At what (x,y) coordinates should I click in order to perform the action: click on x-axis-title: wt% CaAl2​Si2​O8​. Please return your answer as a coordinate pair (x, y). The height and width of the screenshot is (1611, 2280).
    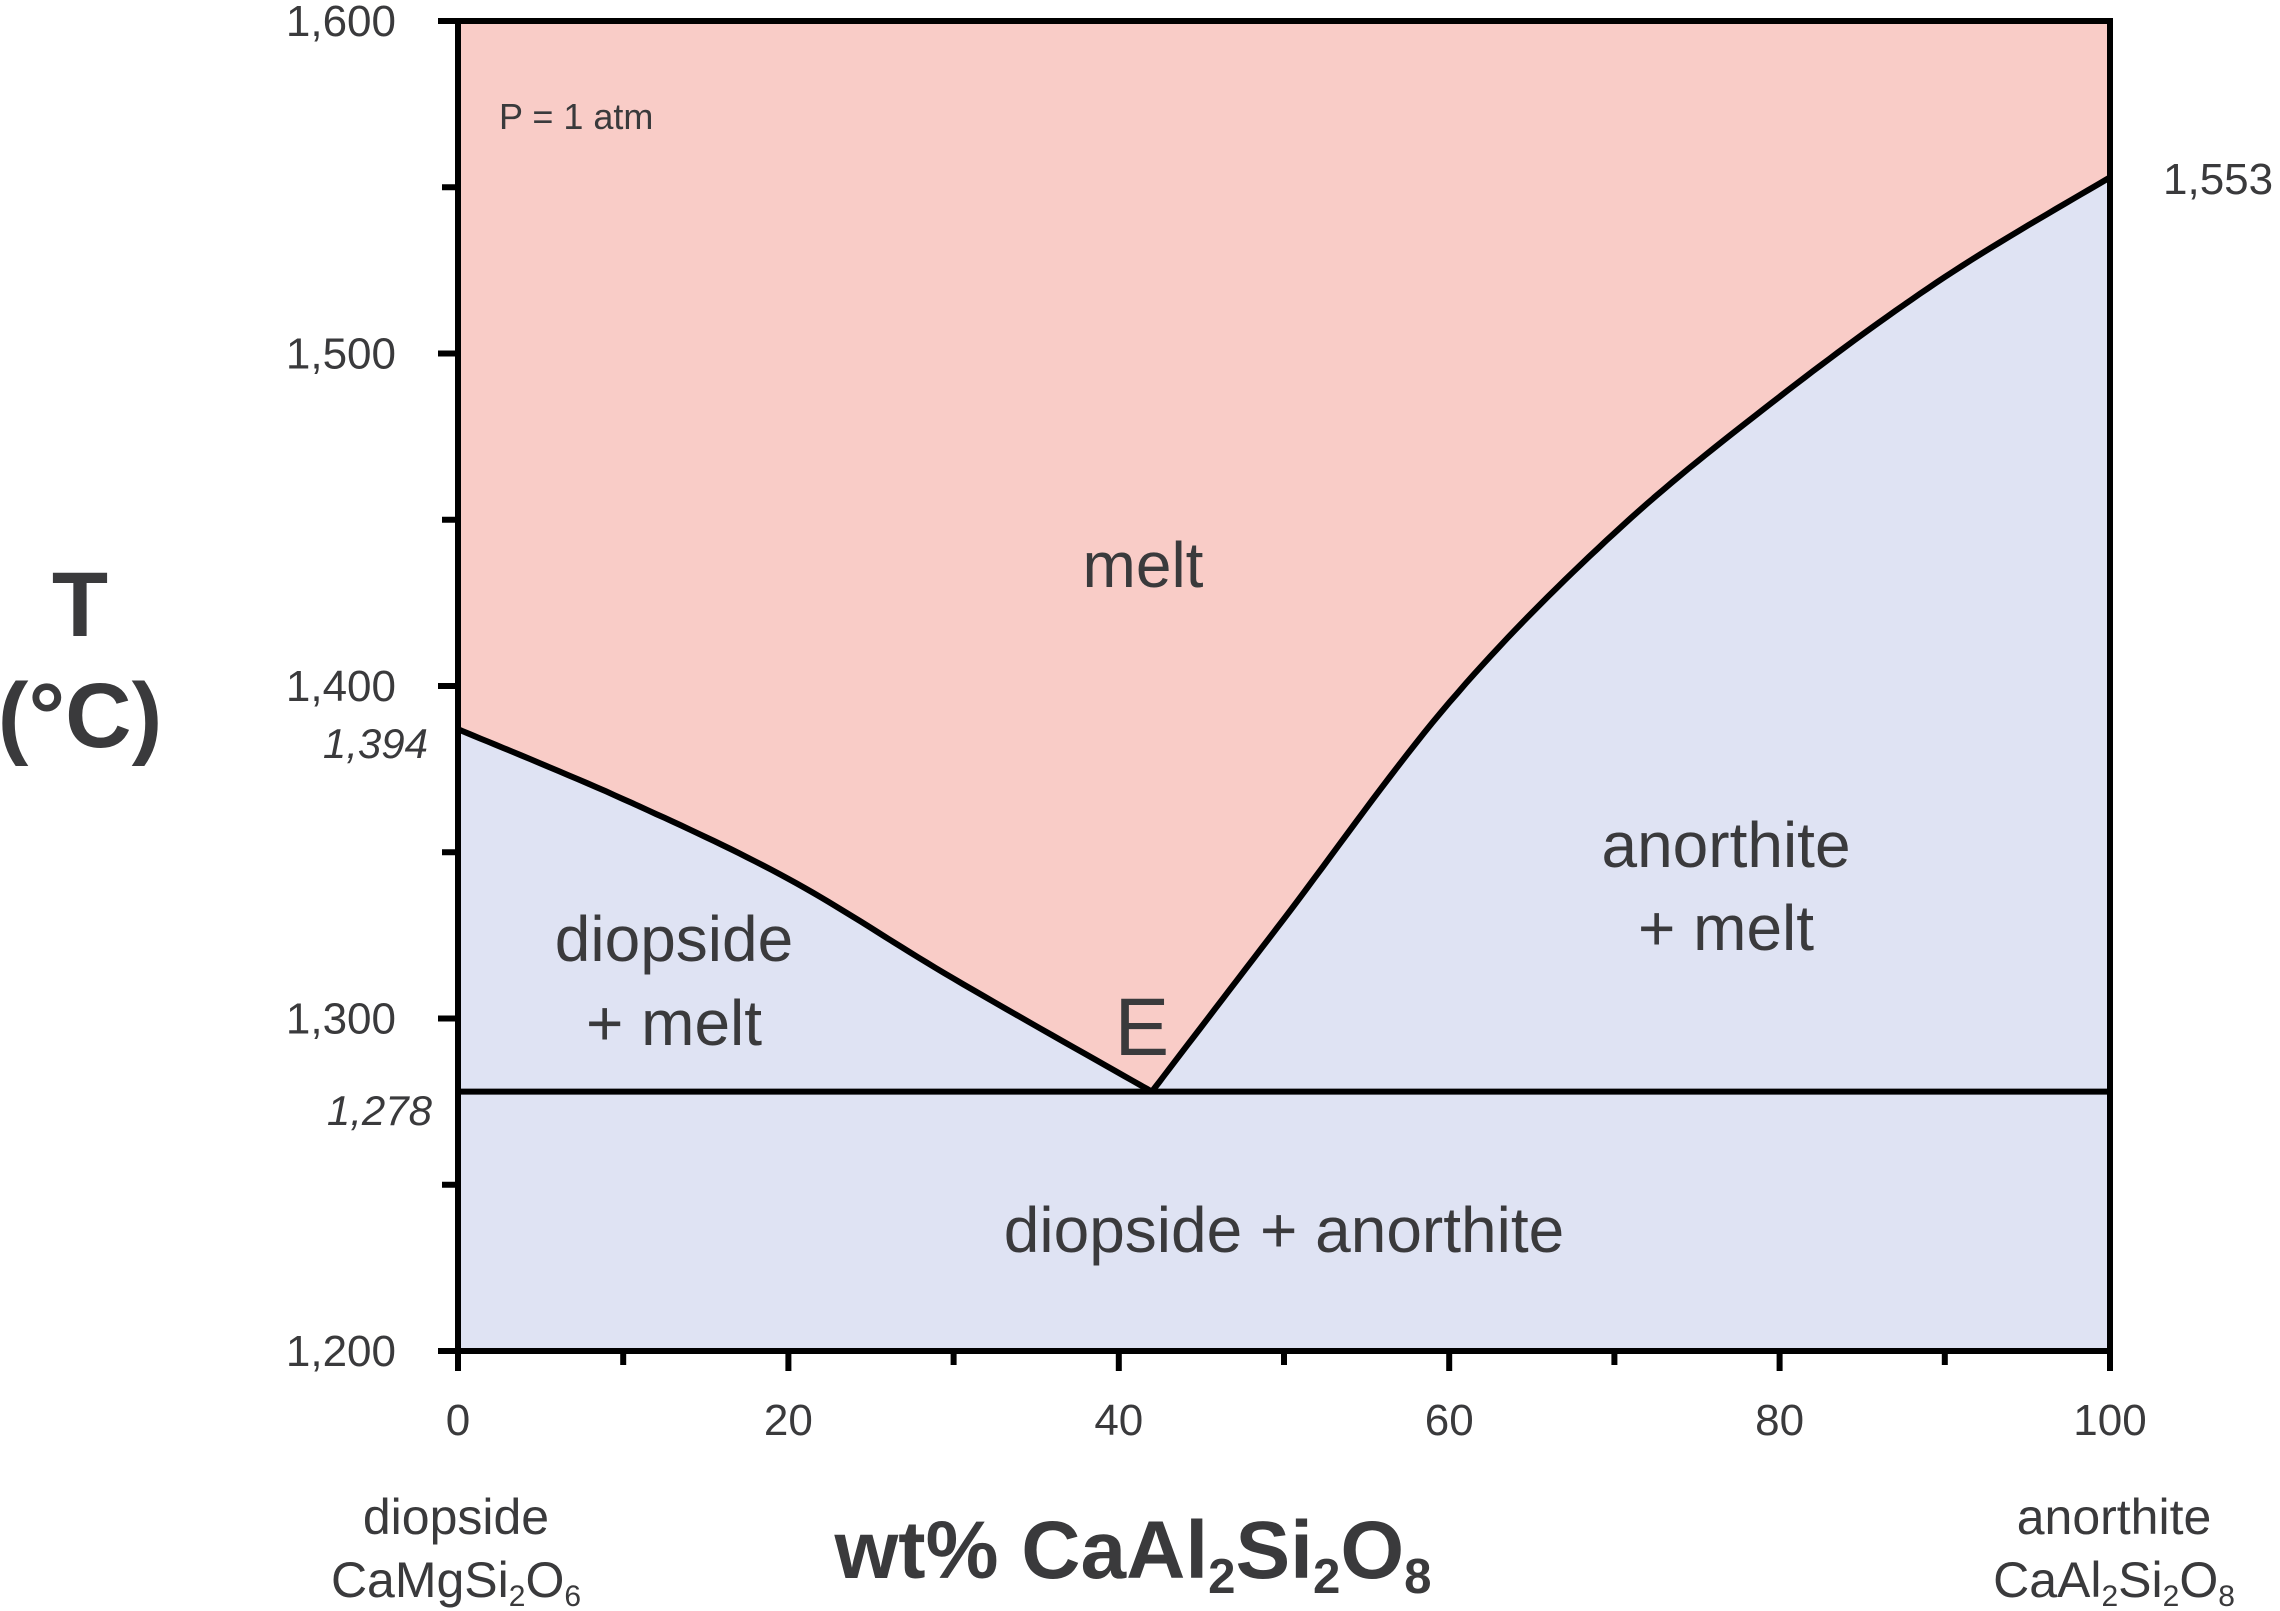
    Looking at the image, I should click on (1133, 1554).